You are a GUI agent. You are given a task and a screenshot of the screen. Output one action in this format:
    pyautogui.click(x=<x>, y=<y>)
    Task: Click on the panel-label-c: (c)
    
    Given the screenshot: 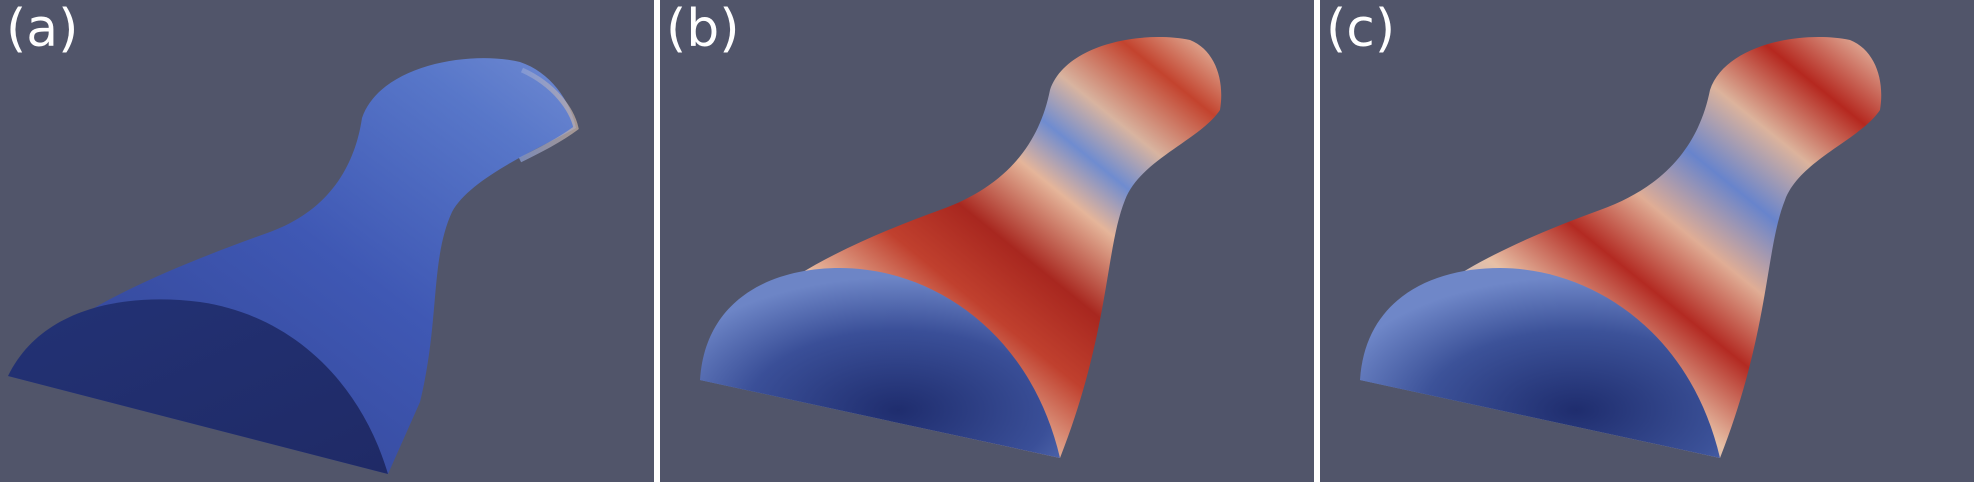 What is the action you would take?
    pyautogui.click(x=1361, y=29)
    